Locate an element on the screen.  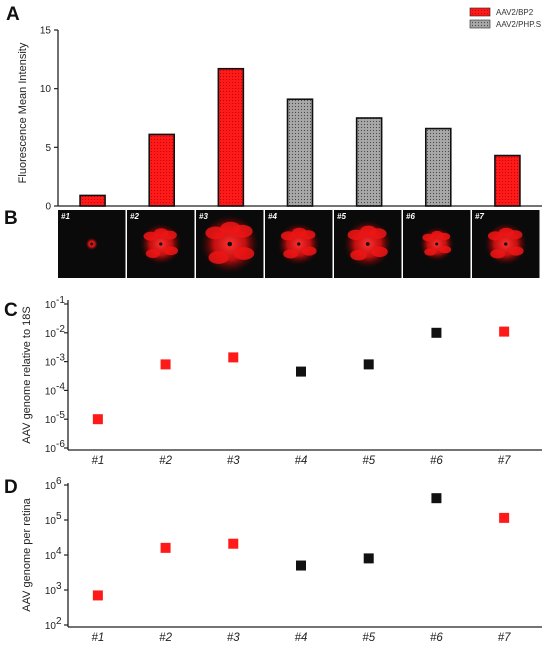
panel-letter-c: C is located at coordinates (11, 310).